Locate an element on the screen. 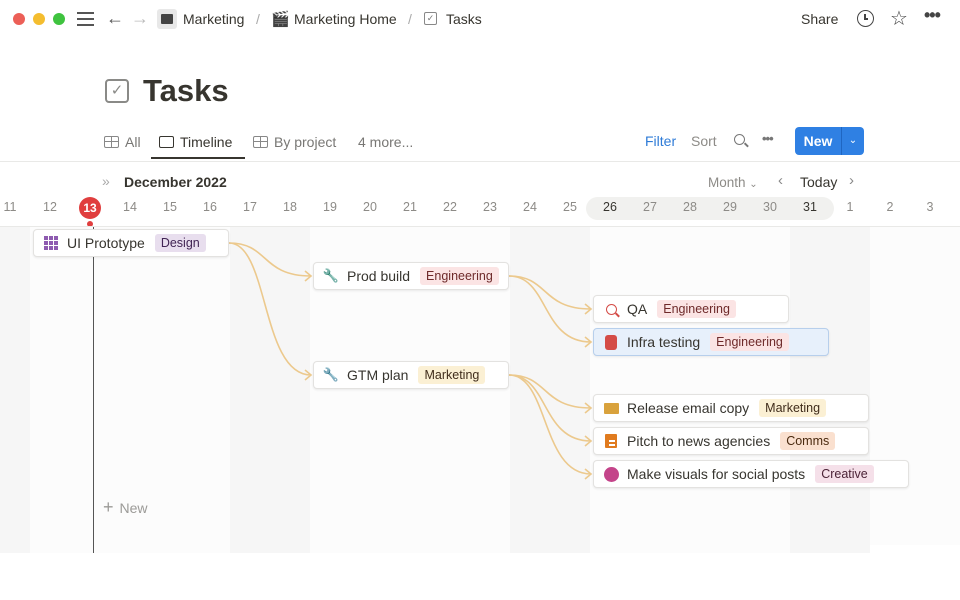 The image size is (960, 600). zoom-window-button is located at coordinates (59, 19).